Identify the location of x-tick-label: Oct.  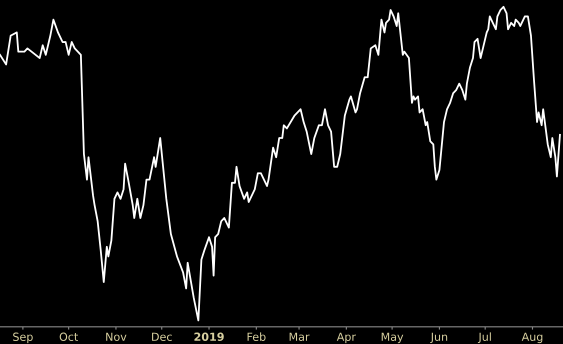
(69, 336).